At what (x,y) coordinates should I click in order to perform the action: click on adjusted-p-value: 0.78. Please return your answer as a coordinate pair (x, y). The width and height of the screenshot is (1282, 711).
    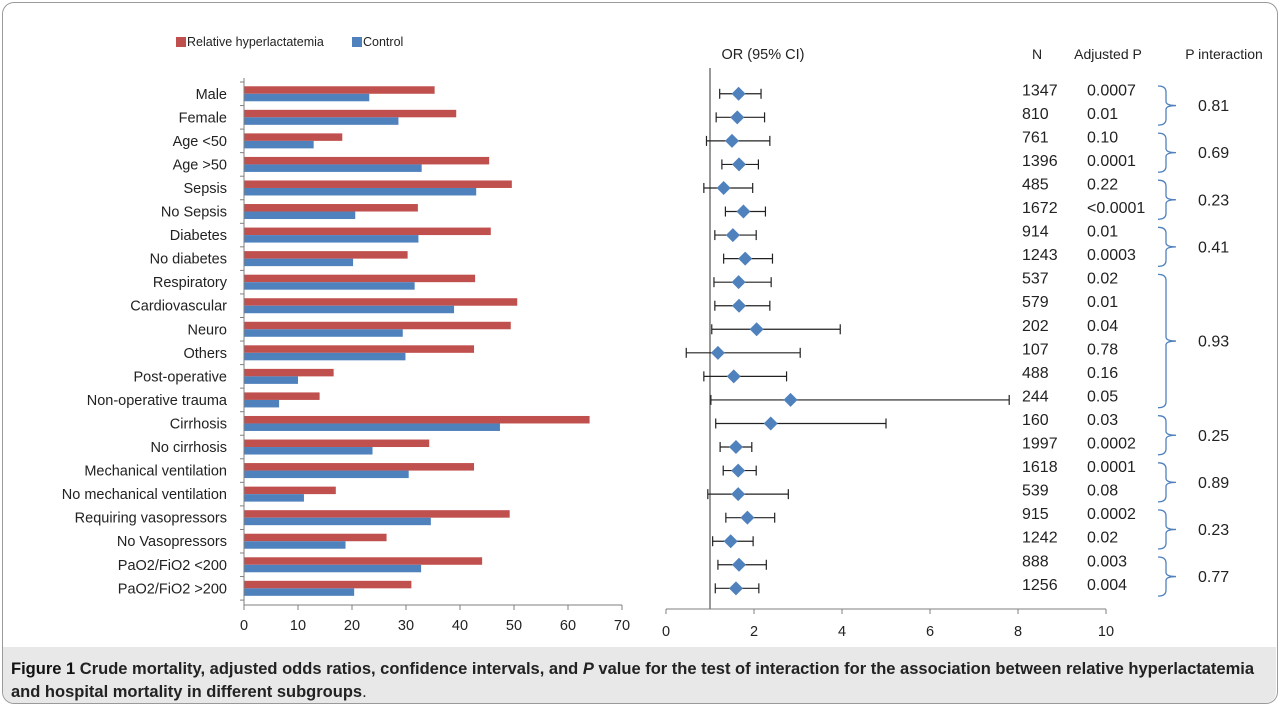
    Looking at the image, I should click on (1102, 349).